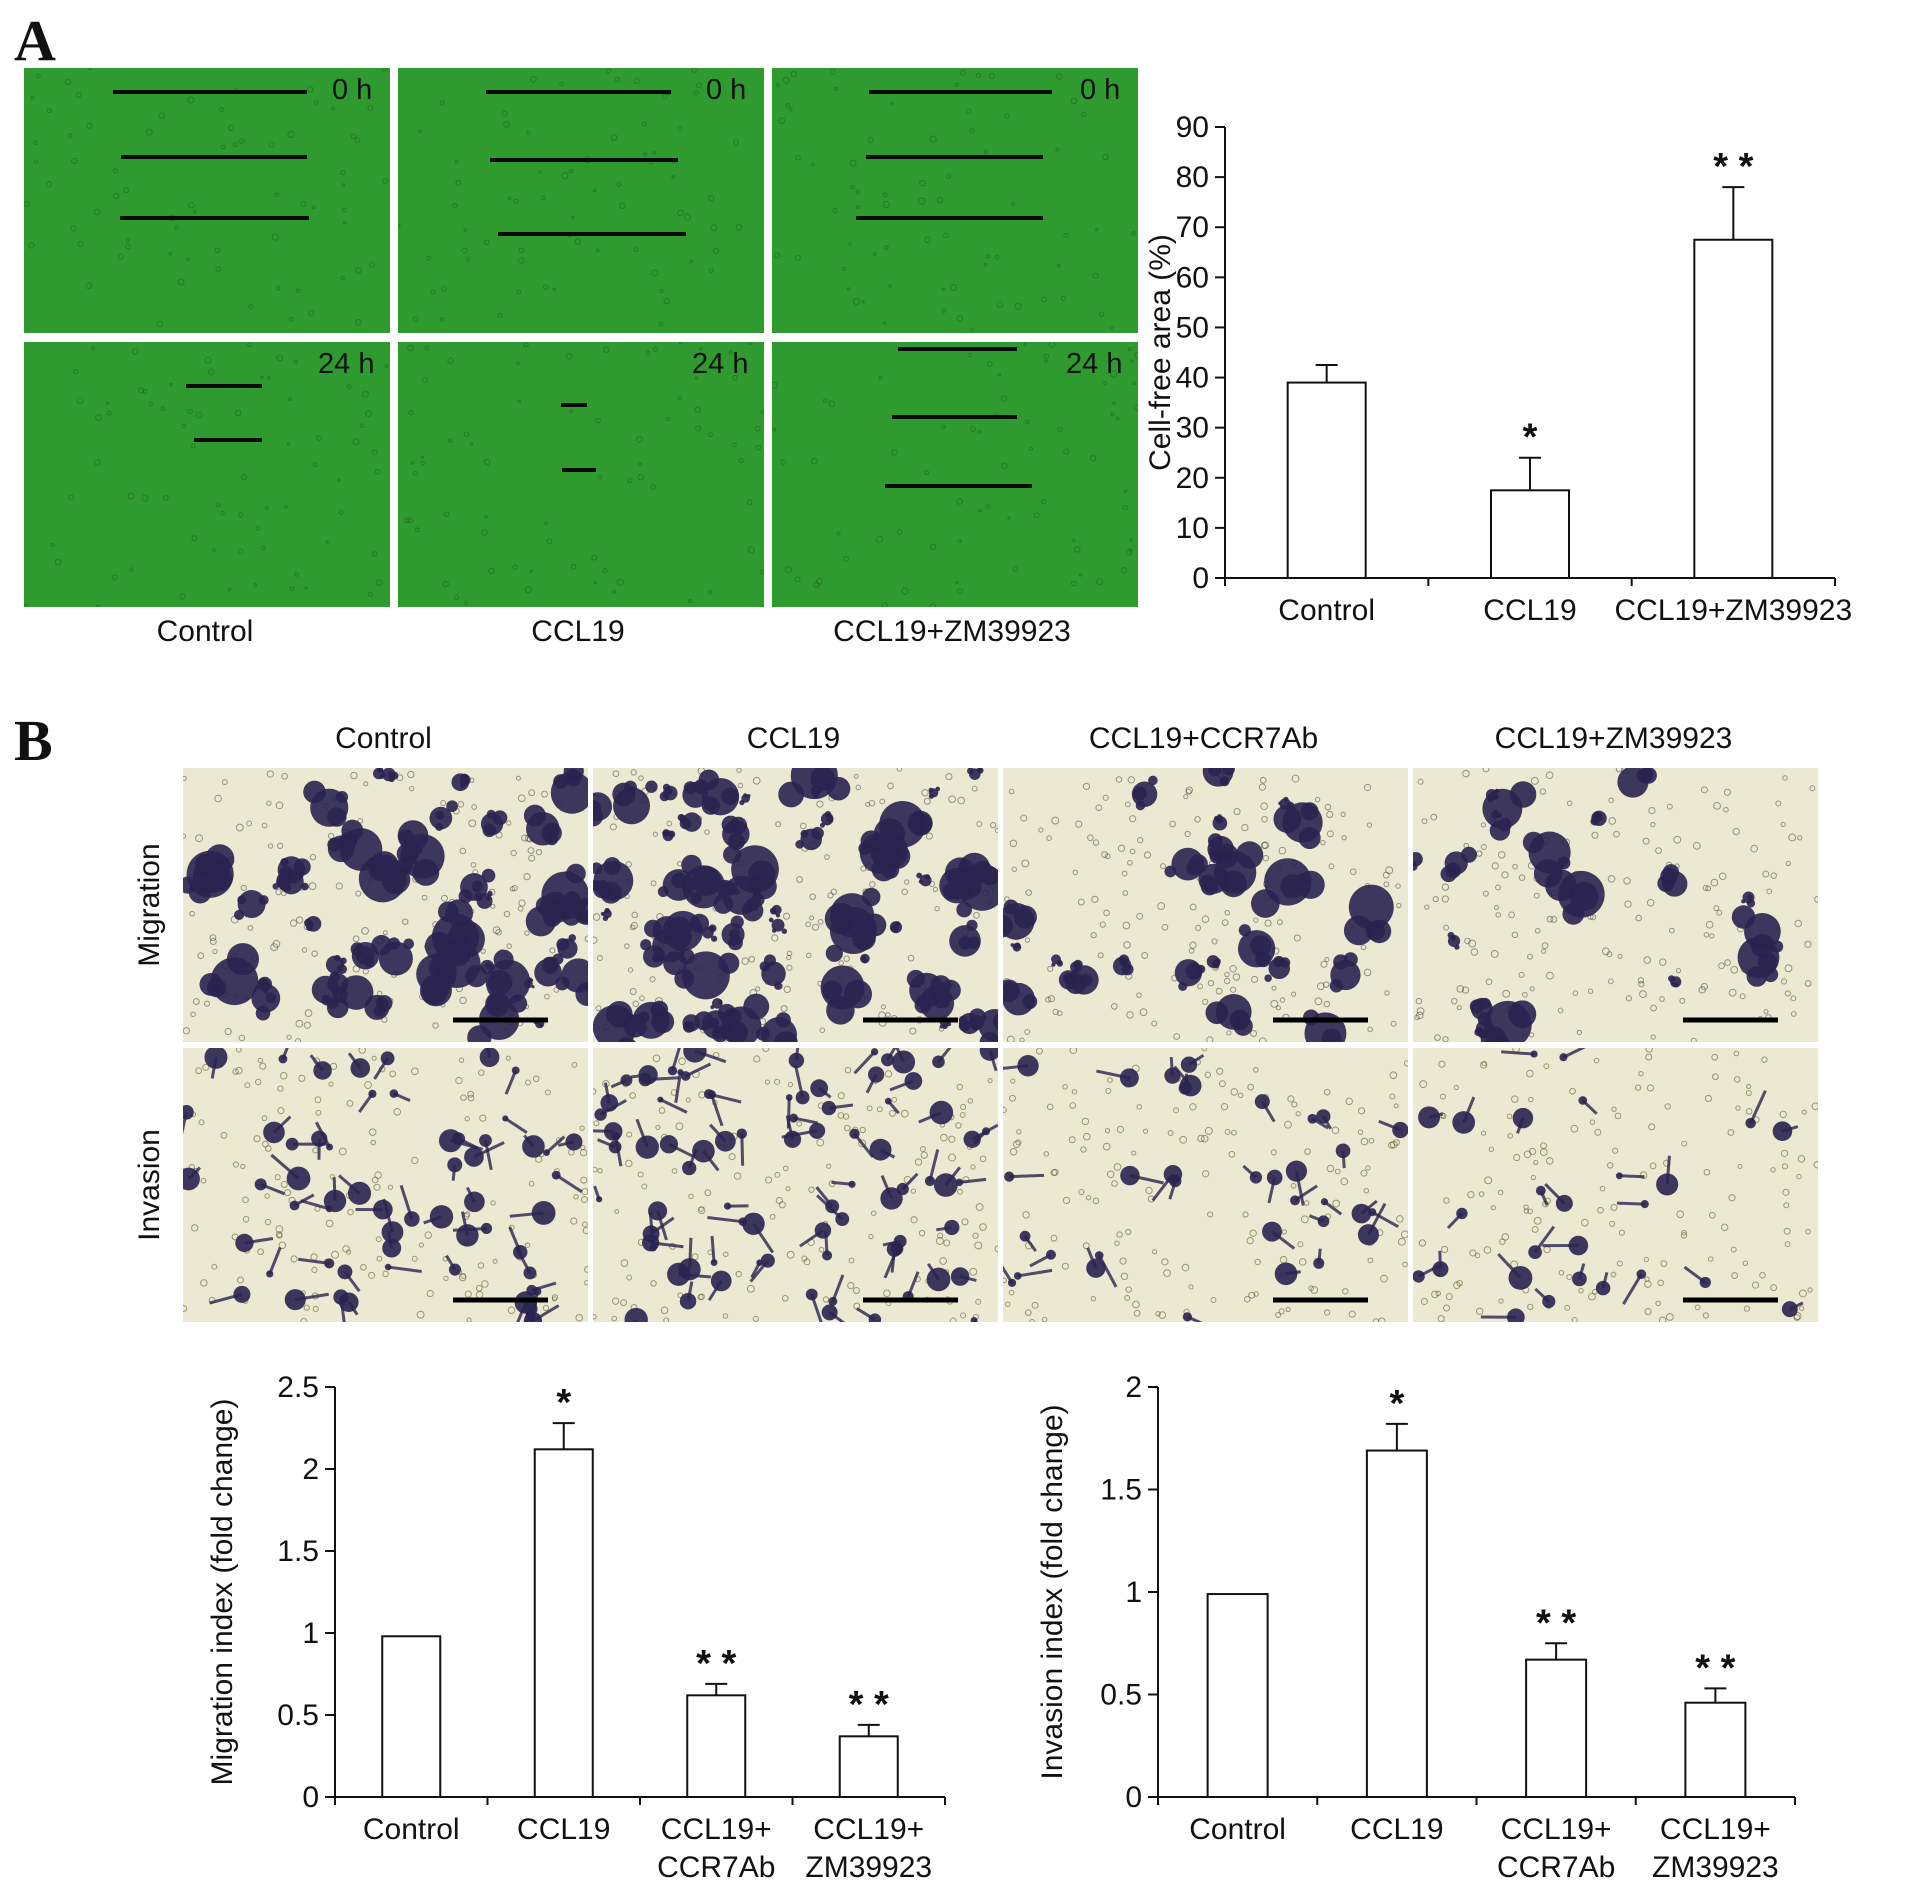 This screenshot has width=1913, height=1892. I want to click on y-axis-label: Migration index (fold change), so click(222, 1592).